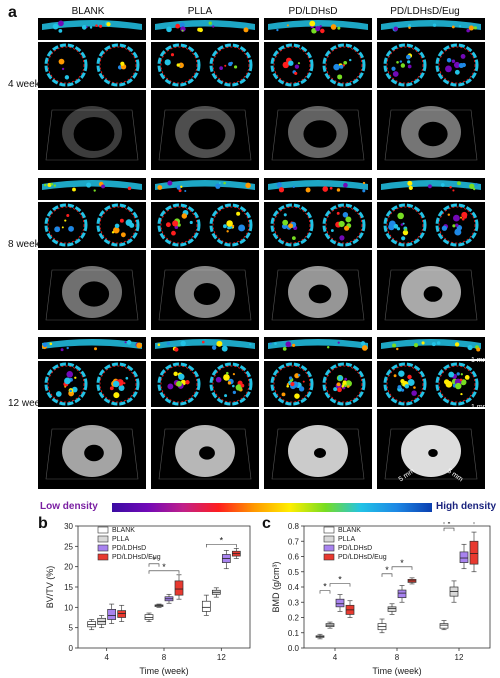 The height and width of the screenshot is (678, 500). What do you see at coordinates (294, 602) in the screenshot?
I see `y-tick-label: 0.3` at bounding box center [294, 602].